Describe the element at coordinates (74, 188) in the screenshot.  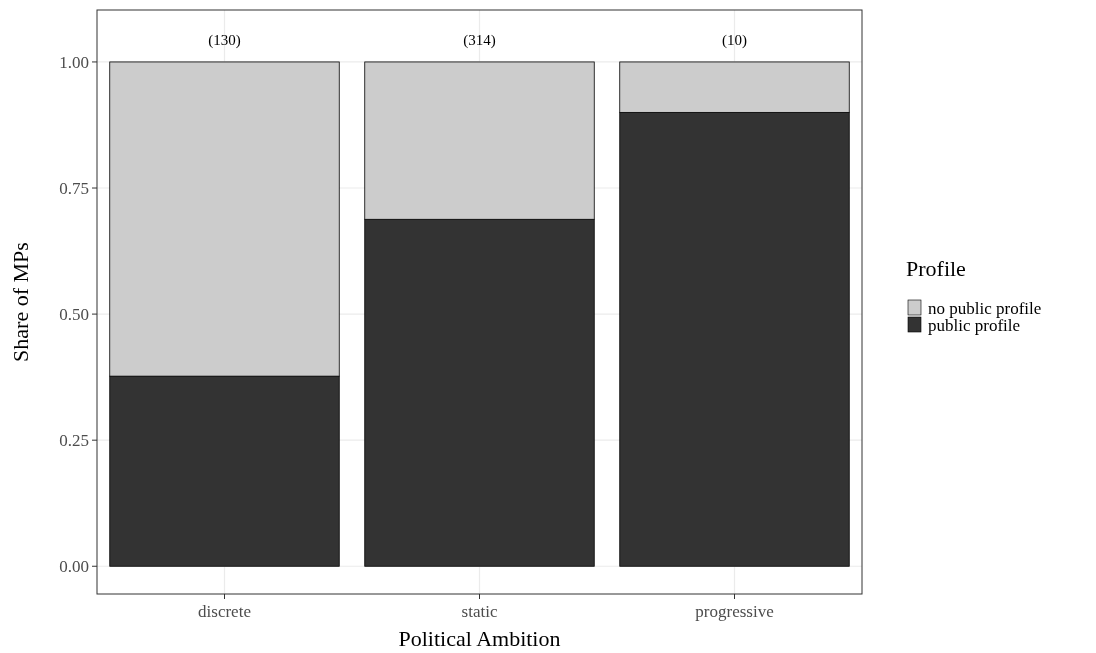
I see `y-tick-label: 0.75` at that location.